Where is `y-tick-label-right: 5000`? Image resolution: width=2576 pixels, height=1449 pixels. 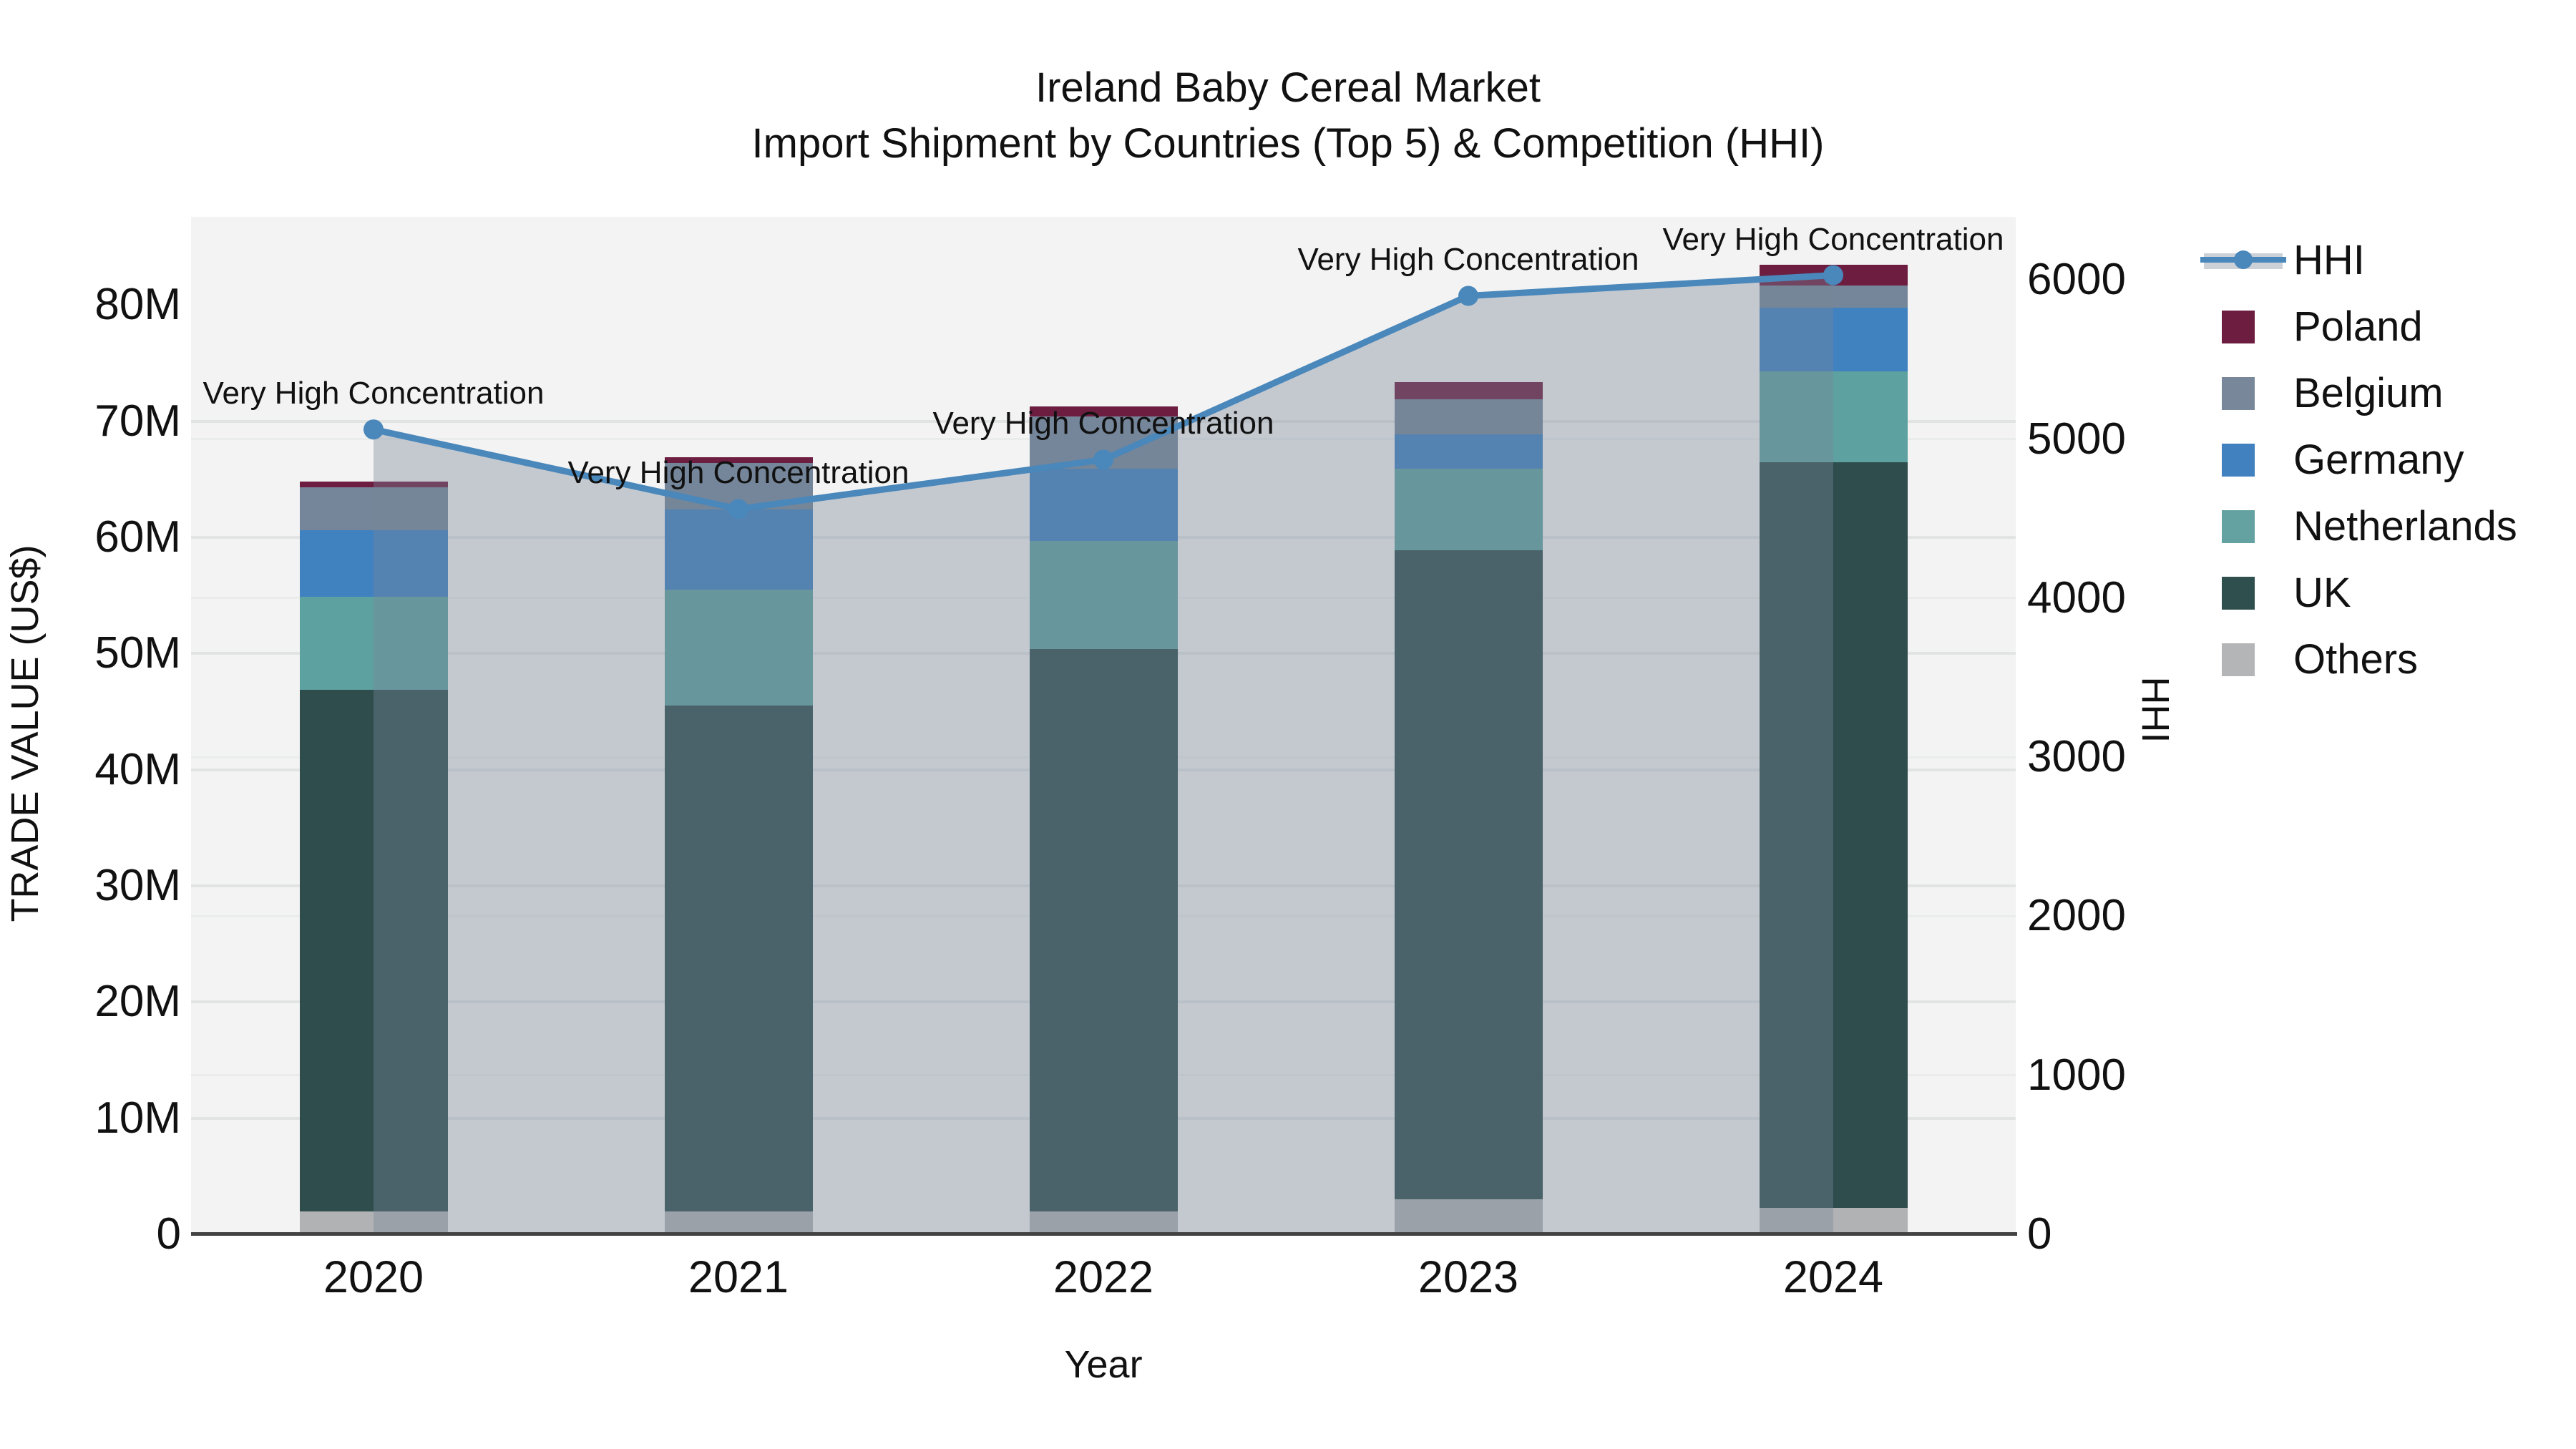
y-tick-label-right: 5000 is located at coordinates (2076, 439).